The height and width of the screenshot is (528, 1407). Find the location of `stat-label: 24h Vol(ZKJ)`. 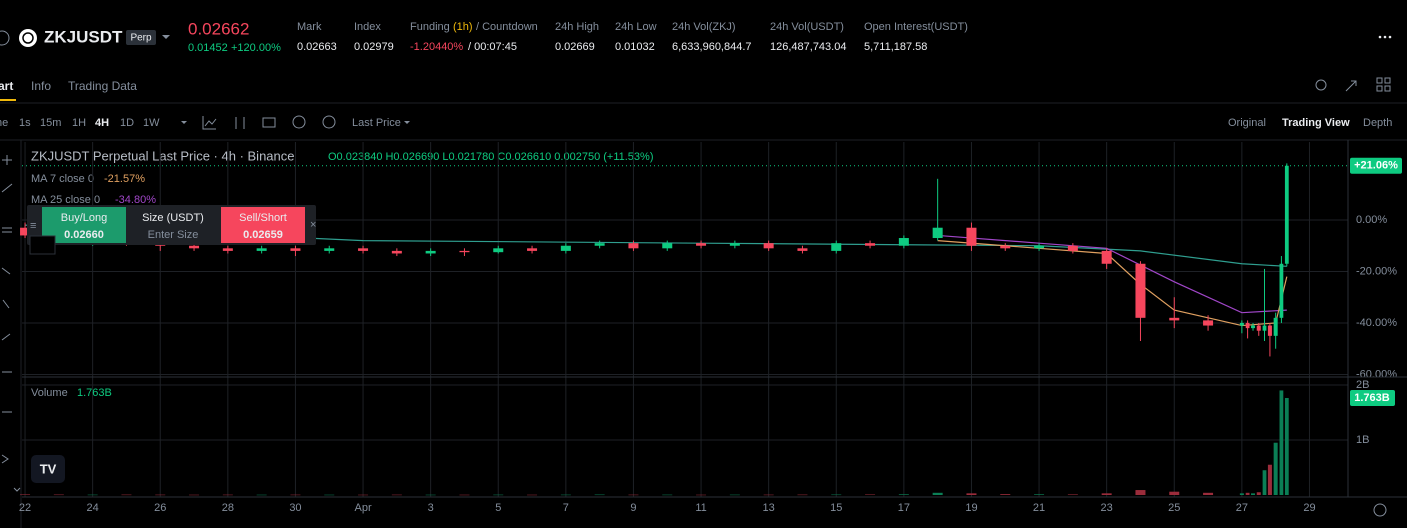

stat-label: 24h Vol(ZKJ) is located at coordinates (704, 27).